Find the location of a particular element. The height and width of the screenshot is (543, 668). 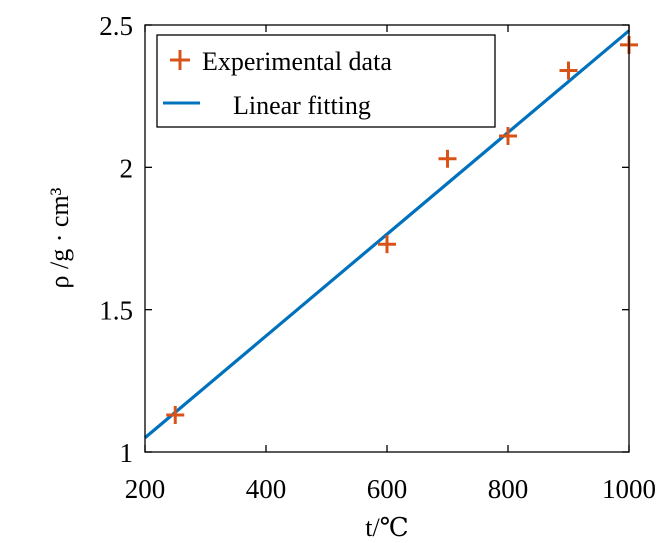

y-tick-label: 2 is located at coordinates (127, 168).